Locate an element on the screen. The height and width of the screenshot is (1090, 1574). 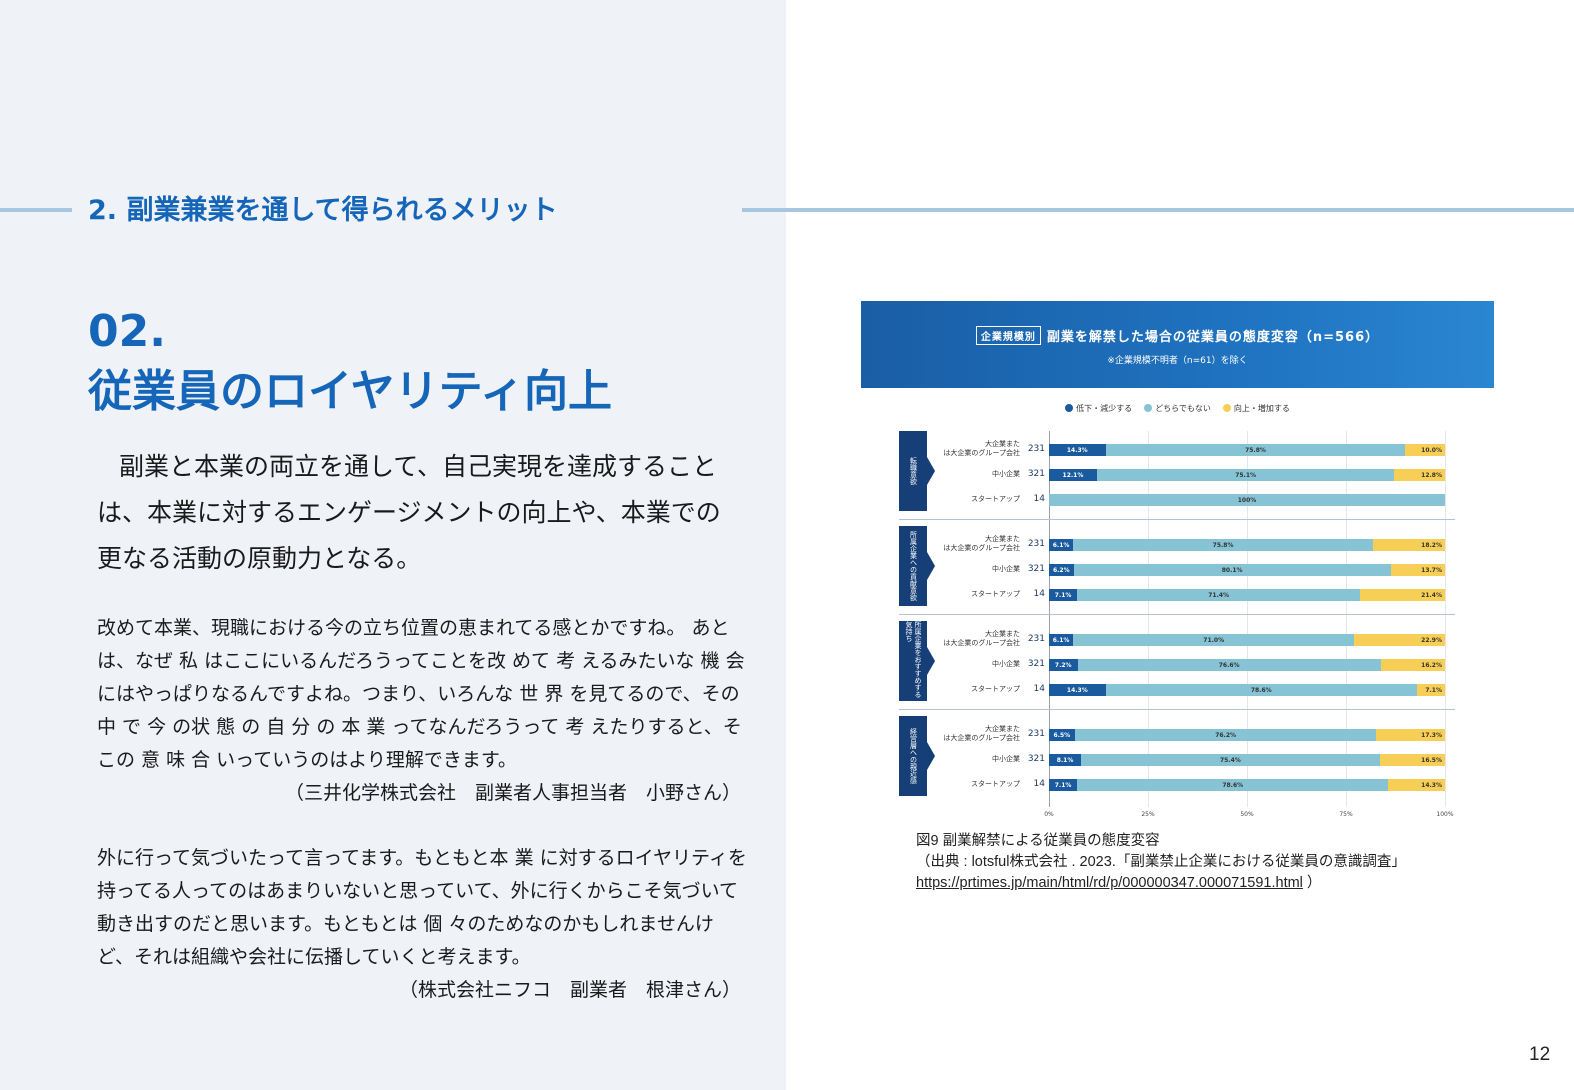
bar-segment: 21.4% is located at coordinates (1402, 595).